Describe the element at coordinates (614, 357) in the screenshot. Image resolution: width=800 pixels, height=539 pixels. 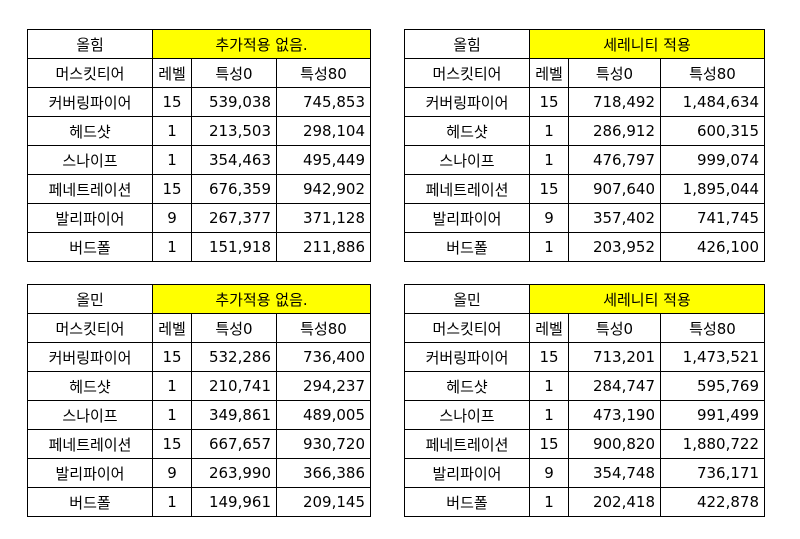
I see `trait0-value: 713,201` at that location.